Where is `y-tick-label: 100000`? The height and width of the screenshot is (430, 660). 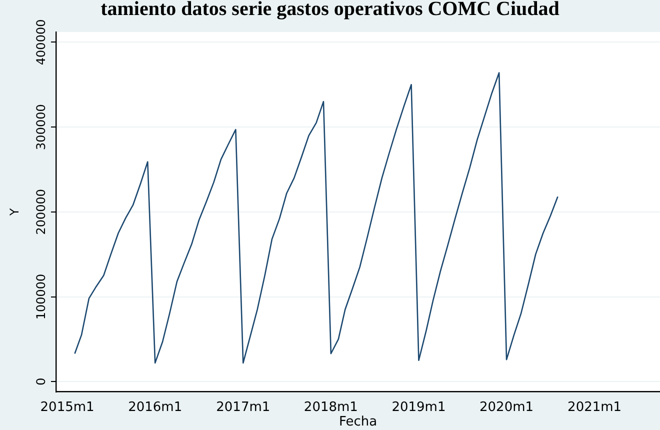
y-tick-label: 100000 is located at coordinates (41, 297).